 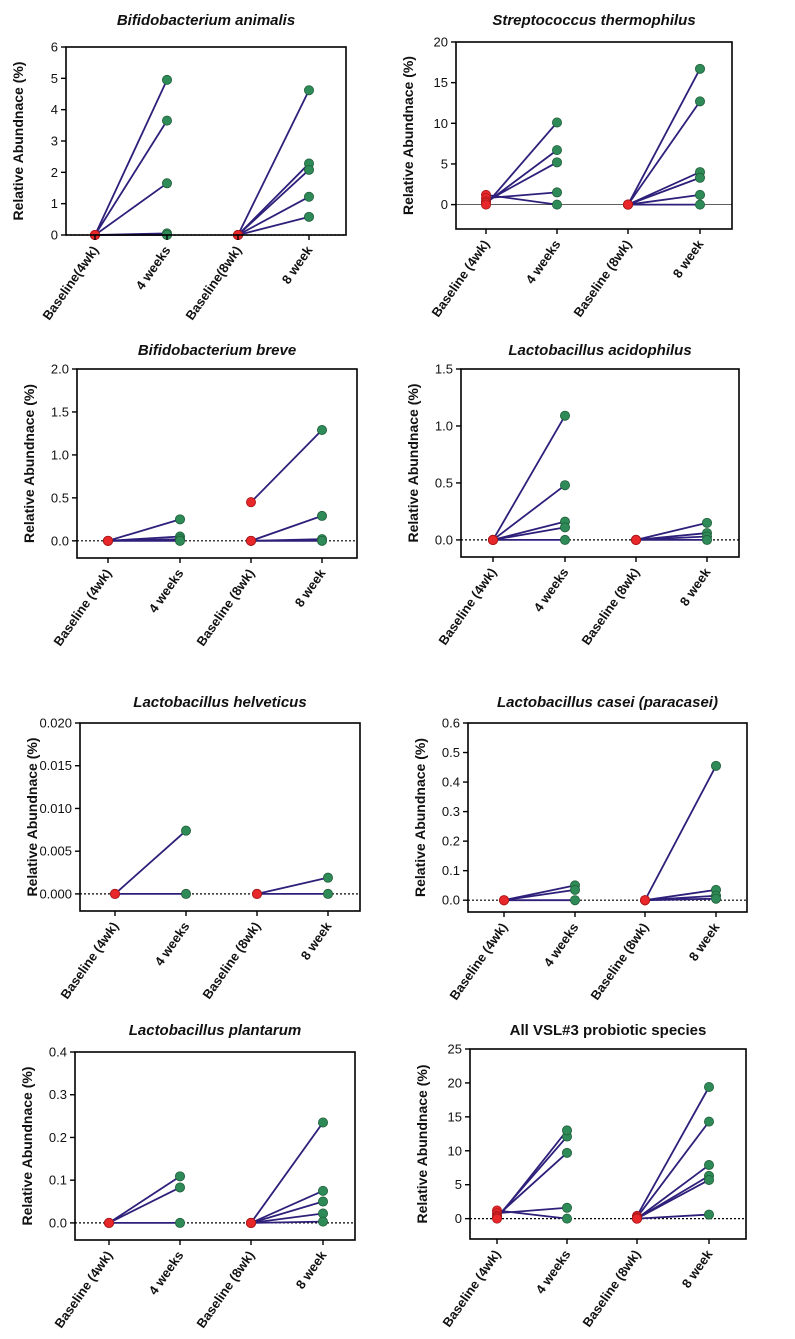 What do you see at coordinates (455, 1150) in the screenshot?
I see `y-tick-label: 10` at bounding box center [455, 1150].